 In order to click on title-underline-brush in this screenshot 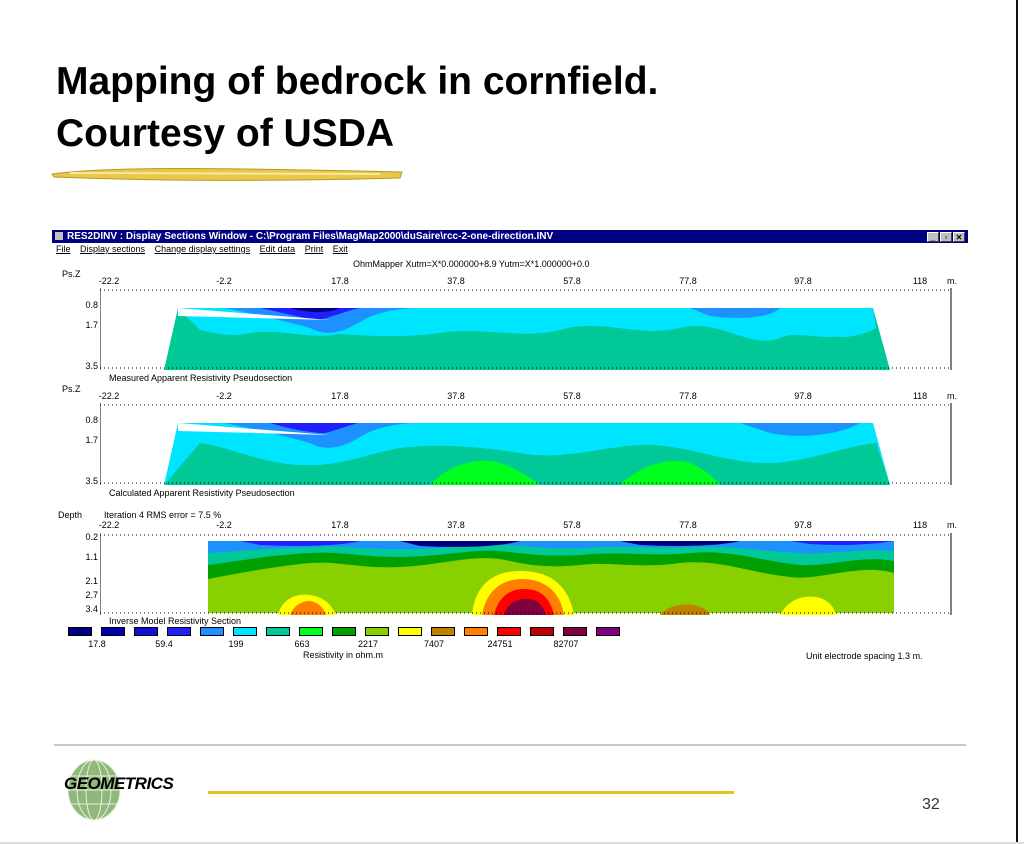, I will do `click(227, 174)`.